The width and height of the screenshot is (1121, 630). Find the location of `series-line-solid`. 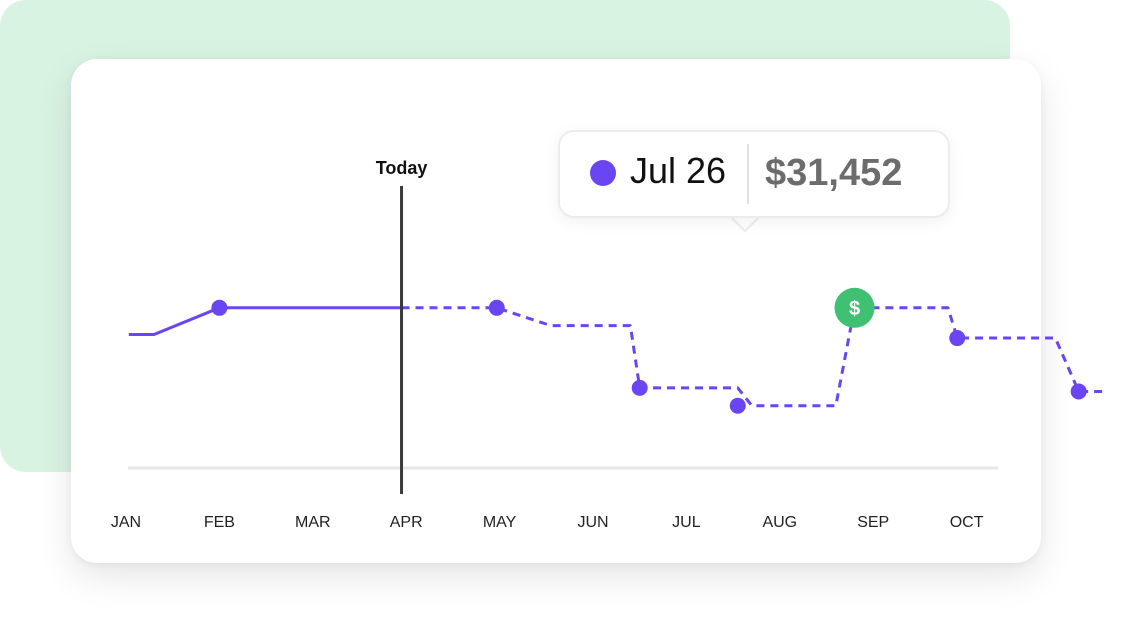

series-line-solid is located at coordinates (265, 321).